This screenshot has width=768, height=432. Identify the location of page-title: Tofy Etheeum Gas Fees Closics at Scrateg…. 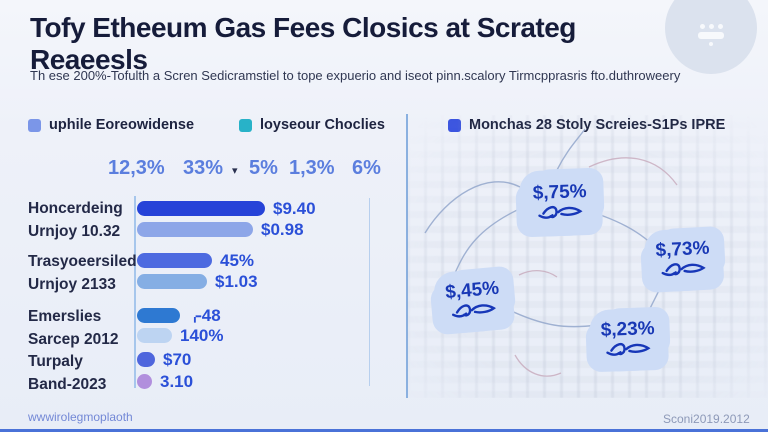
(303, 43).